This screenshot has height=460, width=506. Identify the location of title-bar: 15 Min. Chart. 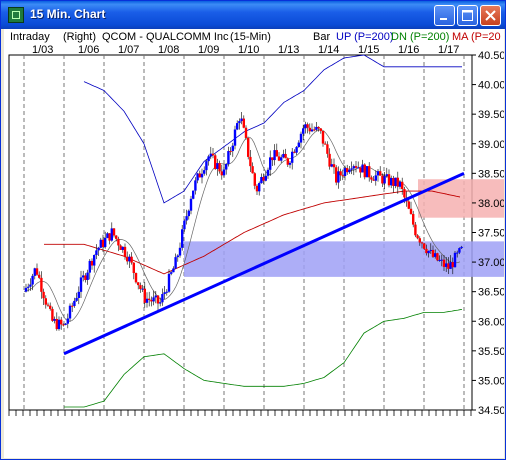
(253, 15).